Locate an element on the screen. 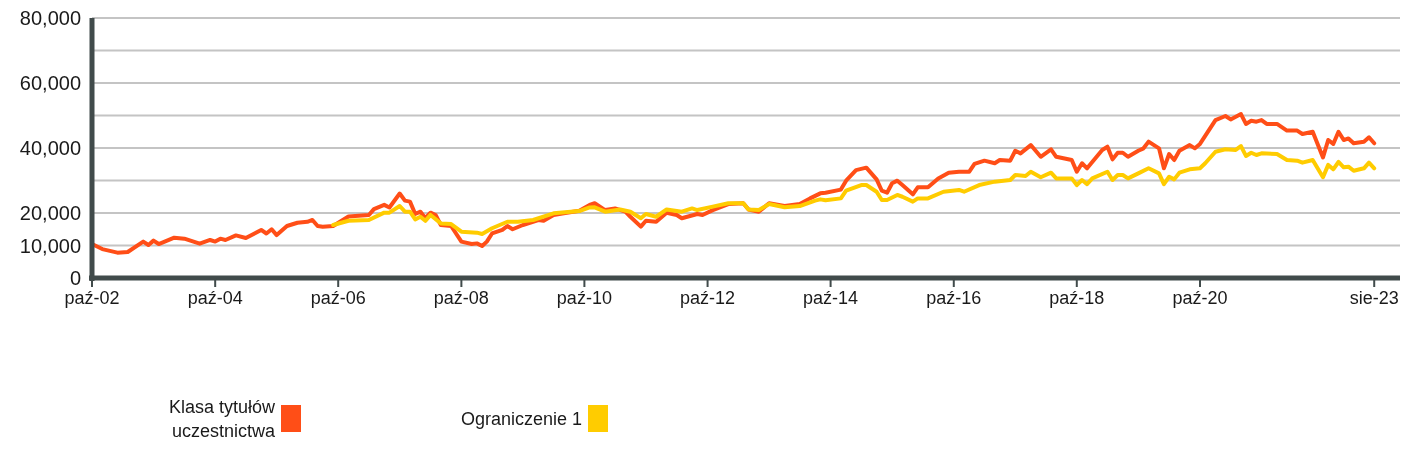 The width and height of the screenshot is (1421, 454). legend-label: Ograniczenie 1 is located at coordinates (521, 419).